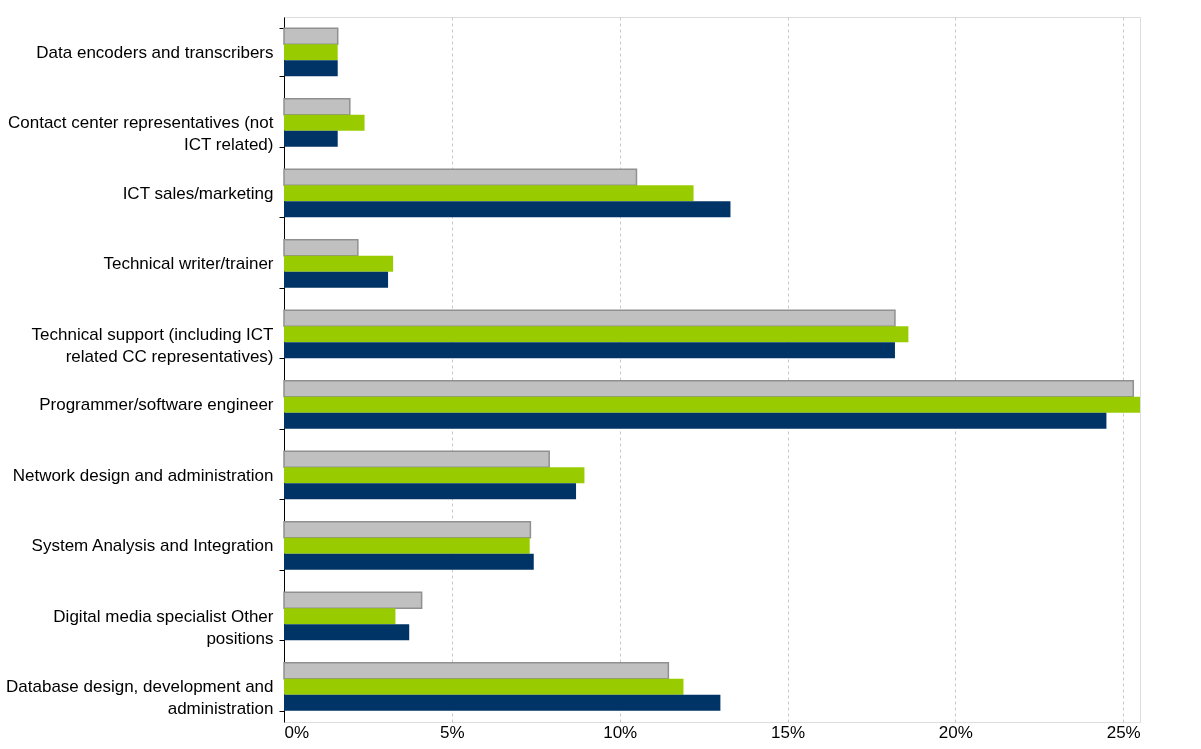 The image size is (1201, 749). Describe the element at coordinates (143, 475) in the screenshot. I see `y-tick-label: Network design and administration` at that location.